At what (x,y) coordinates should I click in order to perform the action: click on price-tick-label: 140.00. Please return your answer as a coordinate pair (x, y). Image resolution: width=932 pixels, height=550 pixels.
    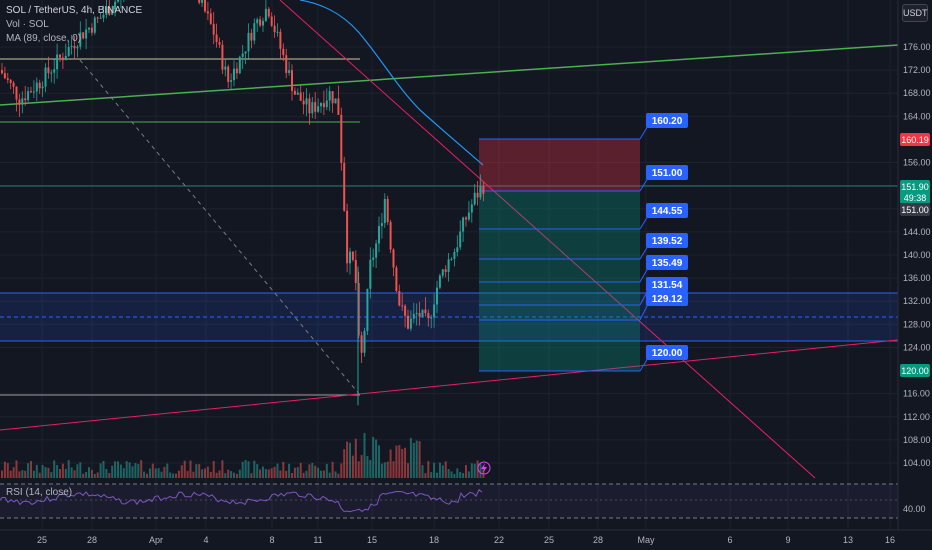
    Looking at the image, I should click on (917, 255).